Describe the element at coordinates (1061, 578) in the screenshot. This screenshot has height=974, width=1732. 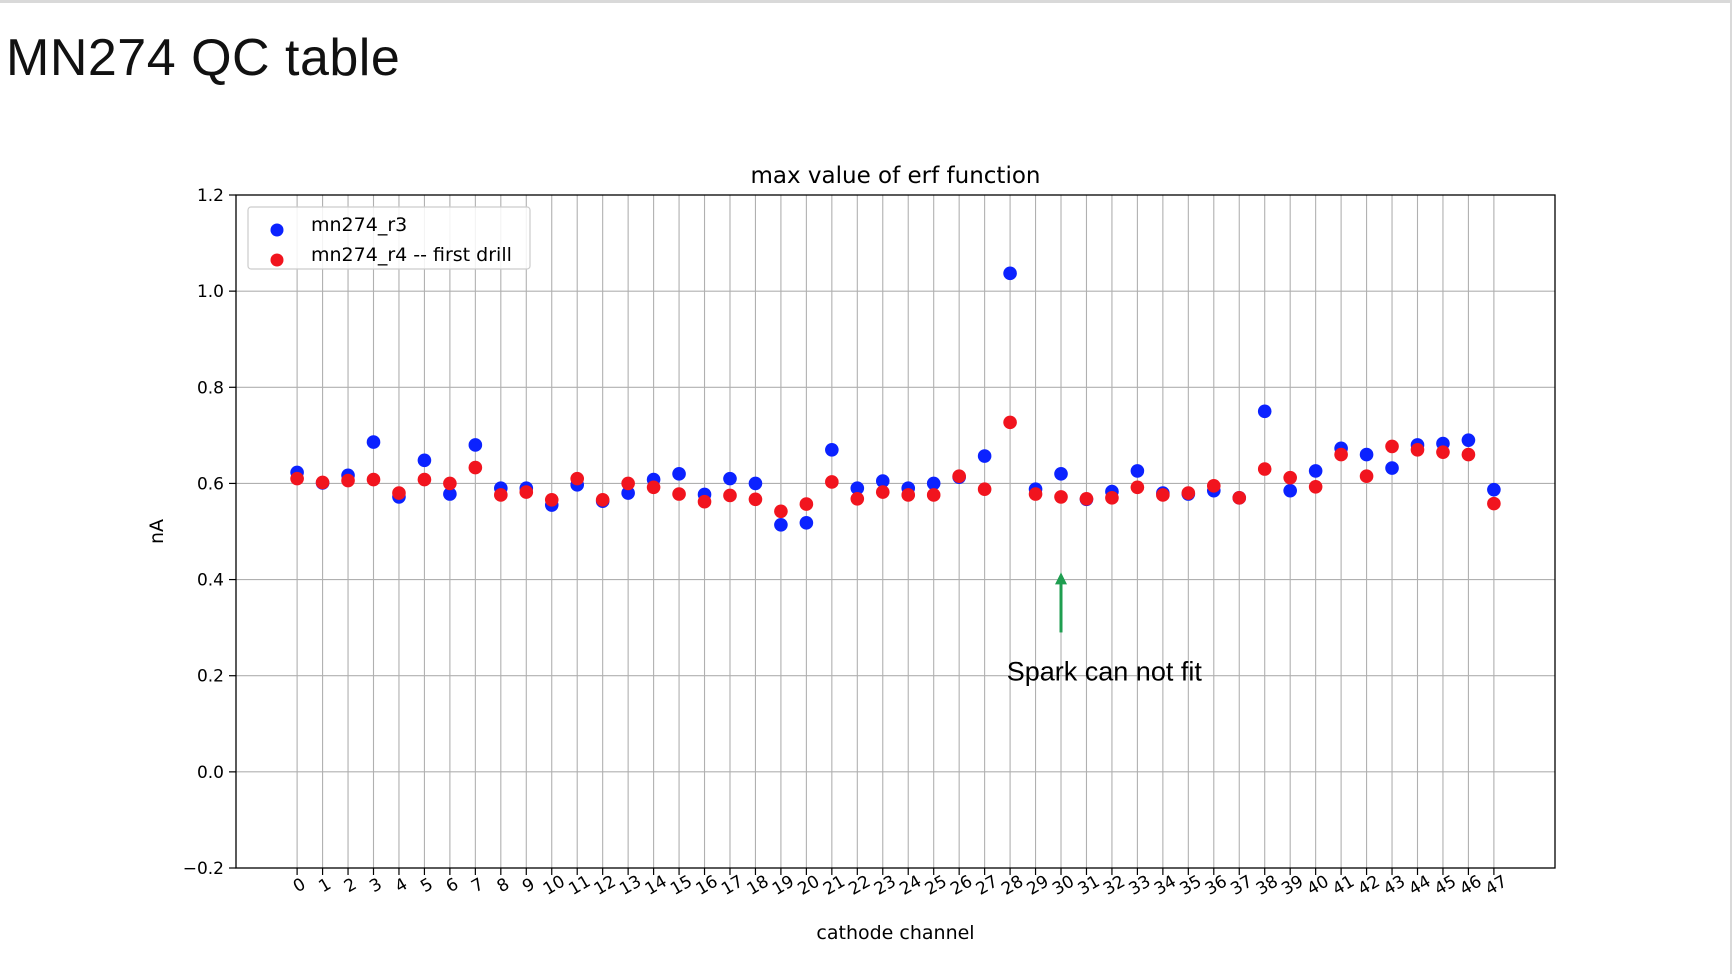
I see `annotation-arrow-head` at that location.